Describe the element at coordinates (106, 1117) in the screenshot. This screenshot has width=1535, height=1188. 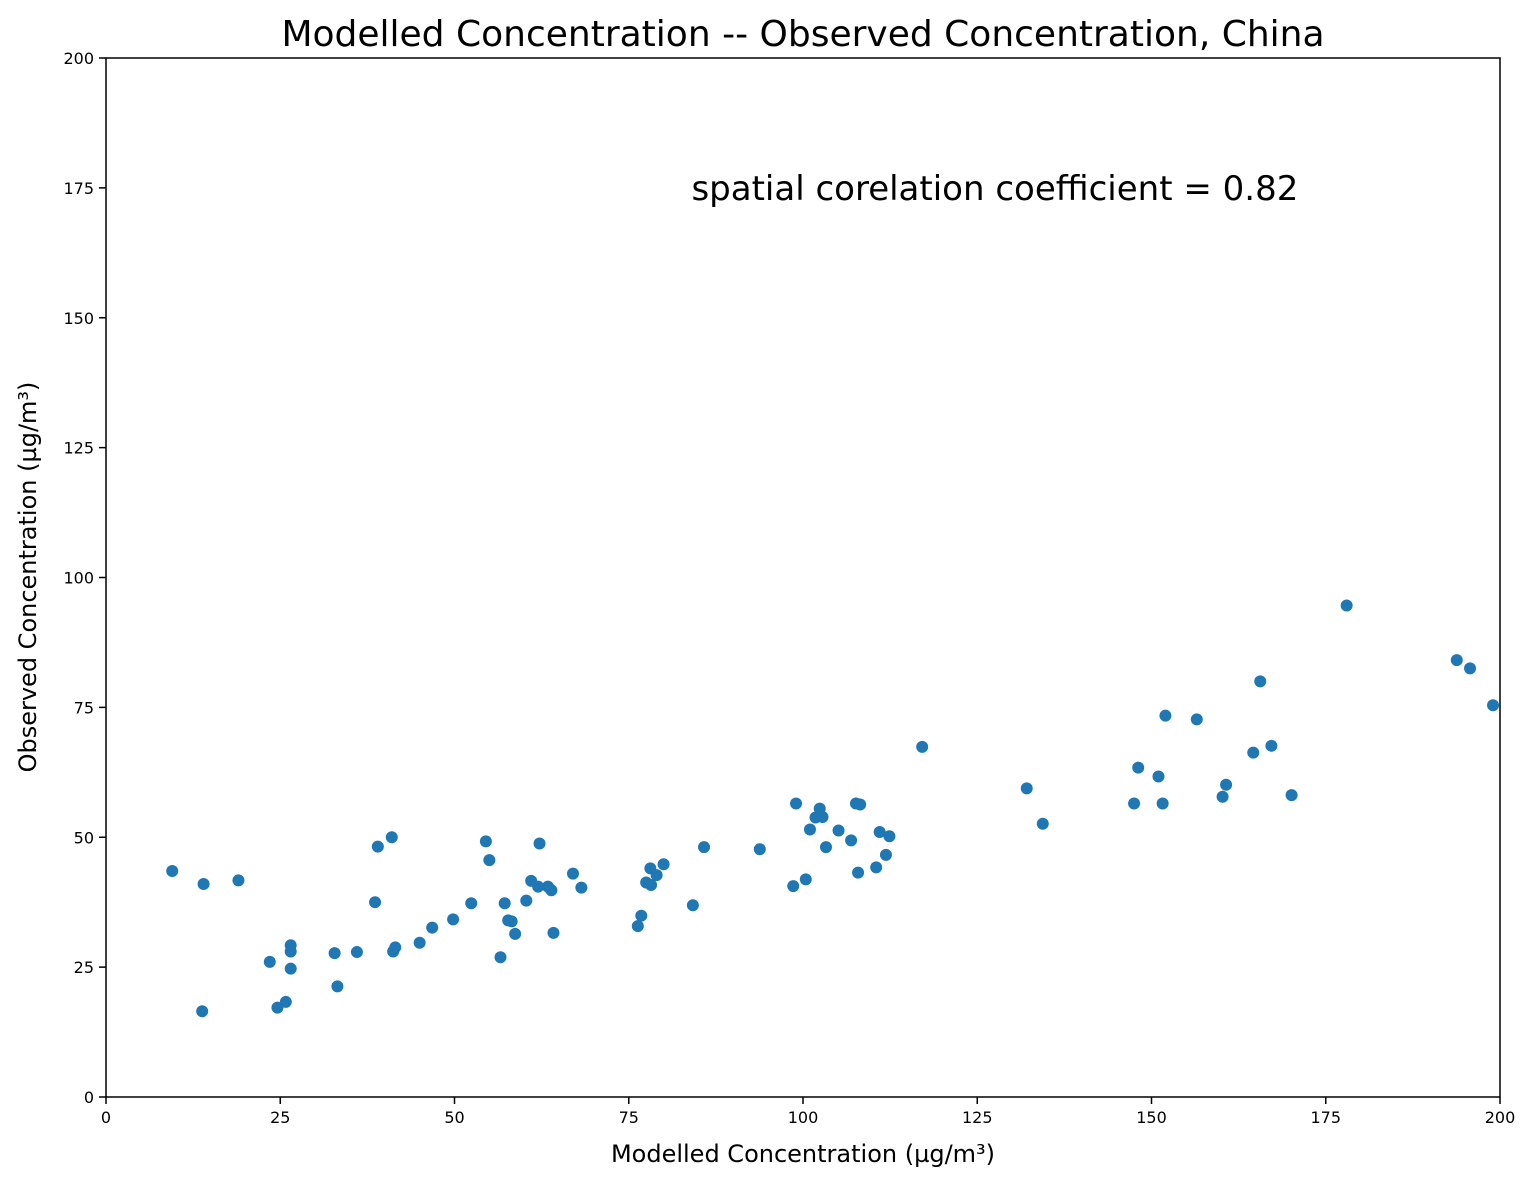
I see `x-tick-label: 0` at that location.